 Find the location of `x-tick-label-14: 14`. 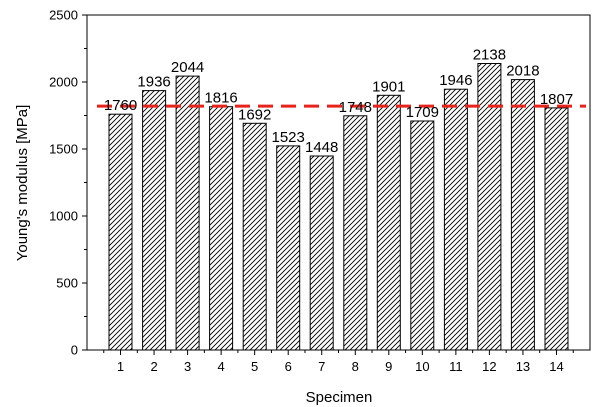

x-tick-label-14: 14 is located at coordinates (556, 366).